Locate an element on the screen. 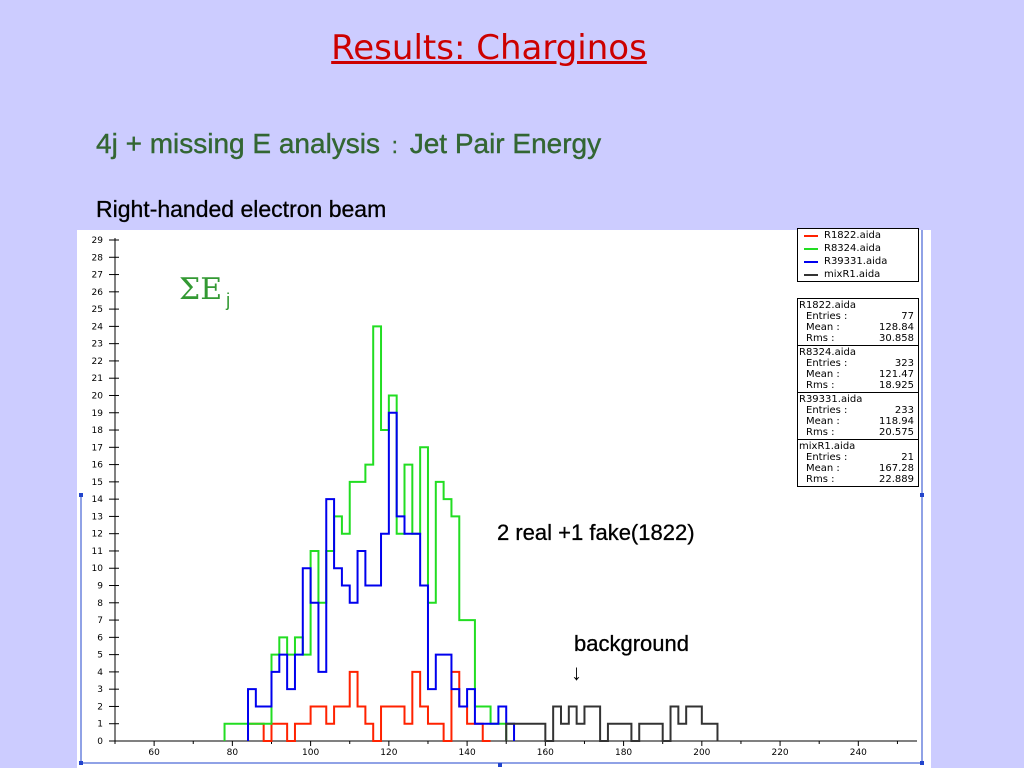  y-tick-label: 28 is located at coordinates (98, 258).